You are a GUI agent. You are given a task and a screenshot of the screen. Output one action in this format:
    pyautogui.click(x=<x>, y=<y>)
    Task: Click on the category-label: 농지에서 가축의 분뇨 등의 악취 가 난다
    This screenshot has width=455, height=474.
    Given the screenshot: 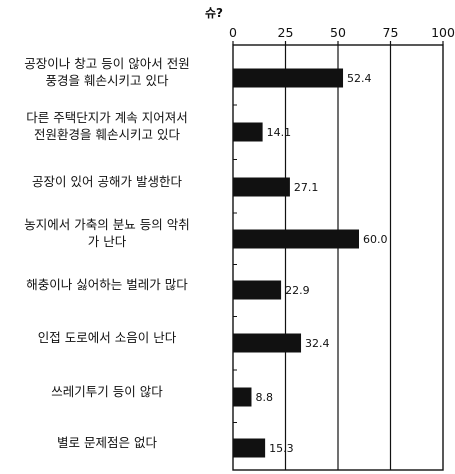 What is the action you would take?
    pyautogui.click(x=107, y=233)
    